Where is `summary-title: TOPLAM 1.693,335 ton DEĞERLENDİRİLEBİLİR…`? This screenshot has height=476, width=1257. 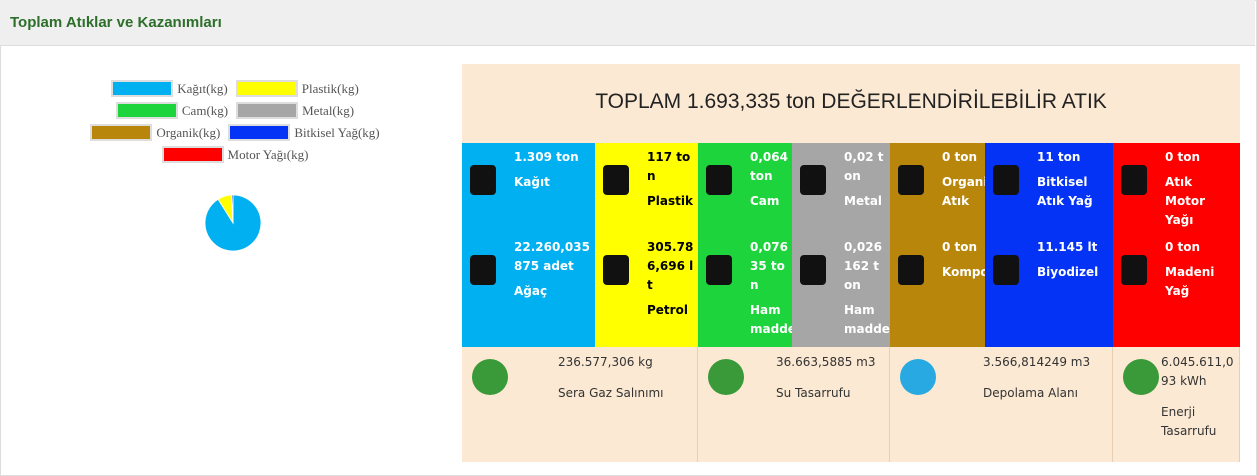
summary-title: TOPLAM 1.693,335 ton DEĞERLENDİRİLEBİLİR… is located at coordinates (851, 101).